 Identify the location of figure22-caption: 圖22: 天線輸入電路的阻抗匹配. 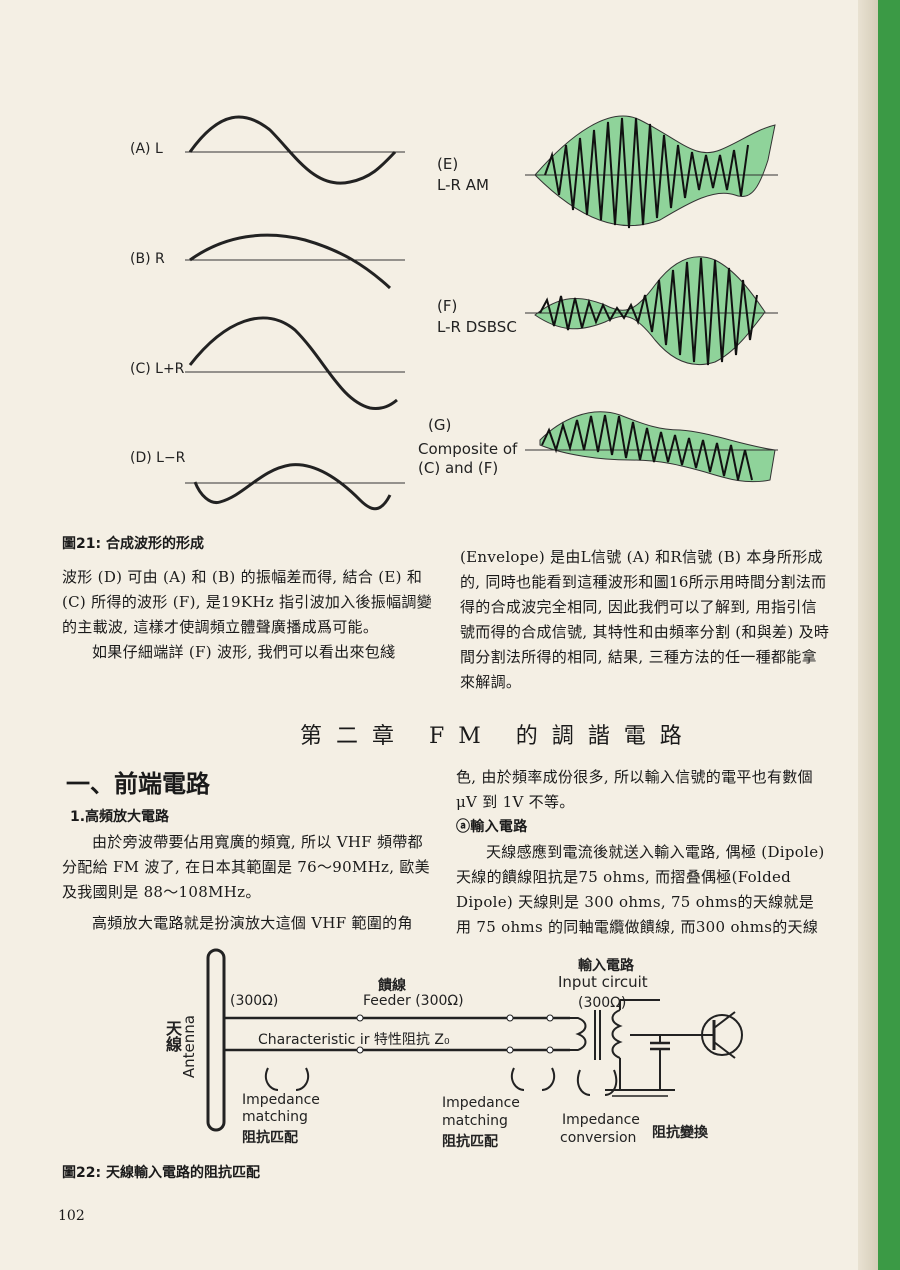
(161, 1173).